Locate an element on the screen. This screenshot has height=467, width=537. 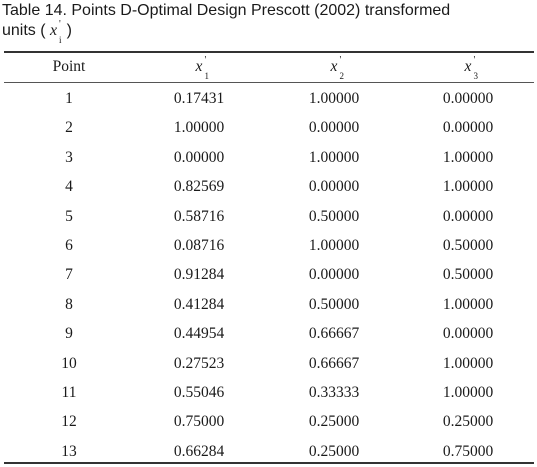
cell-x2: 0.33333 is located at coordinates (334, 392).